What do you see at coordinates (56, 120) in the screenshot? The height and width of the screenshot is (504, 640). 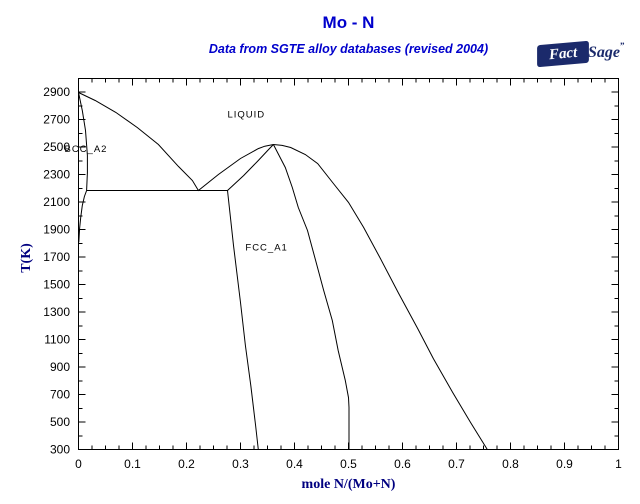 I see `y-axis-tick-label: 2700` at bounding box center [56, 120].